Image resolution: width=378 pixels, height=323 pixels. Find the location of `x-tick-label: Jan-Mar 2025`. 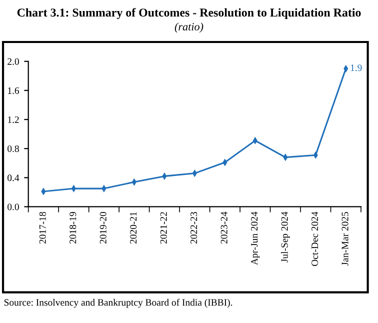

x-tick-label: Jan-Mar 2025 is located at coordinates (345, 239).